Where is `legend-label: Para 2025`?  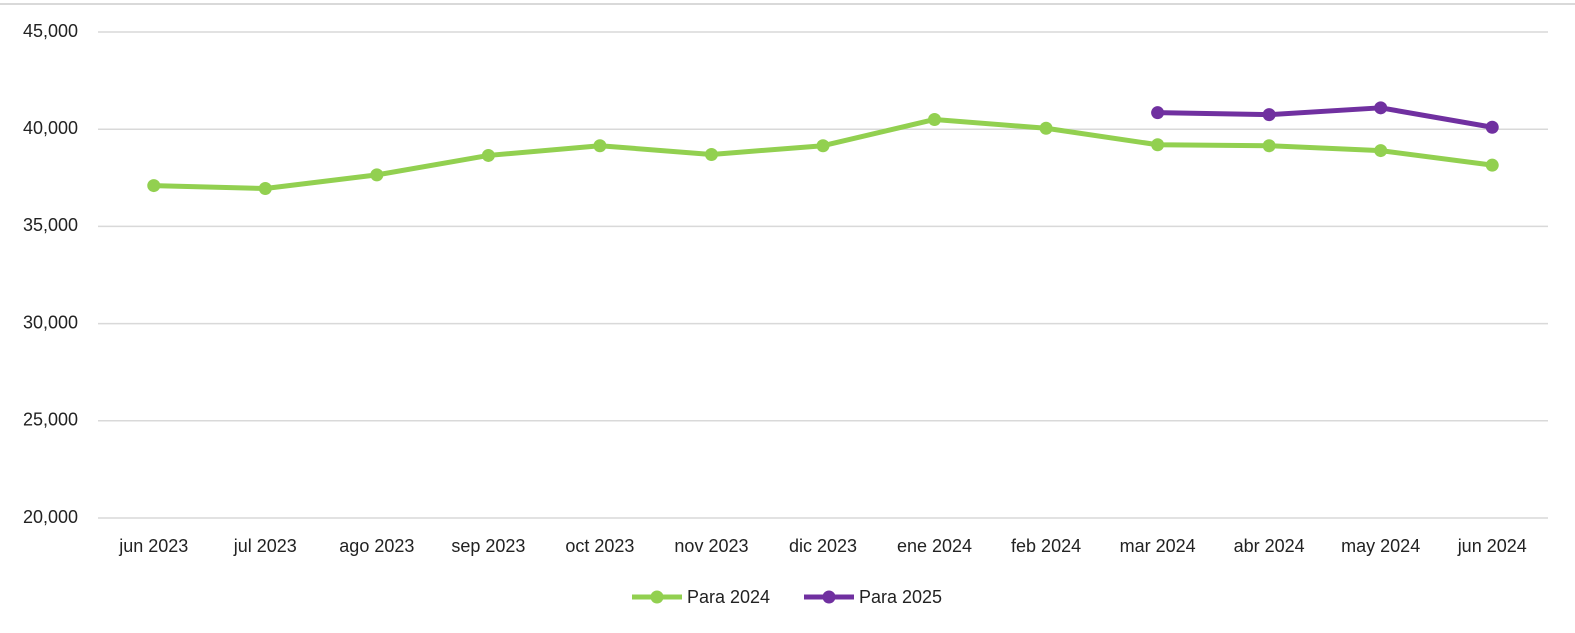 legend-label: Para 2025 is located at coordinates (900, 597).